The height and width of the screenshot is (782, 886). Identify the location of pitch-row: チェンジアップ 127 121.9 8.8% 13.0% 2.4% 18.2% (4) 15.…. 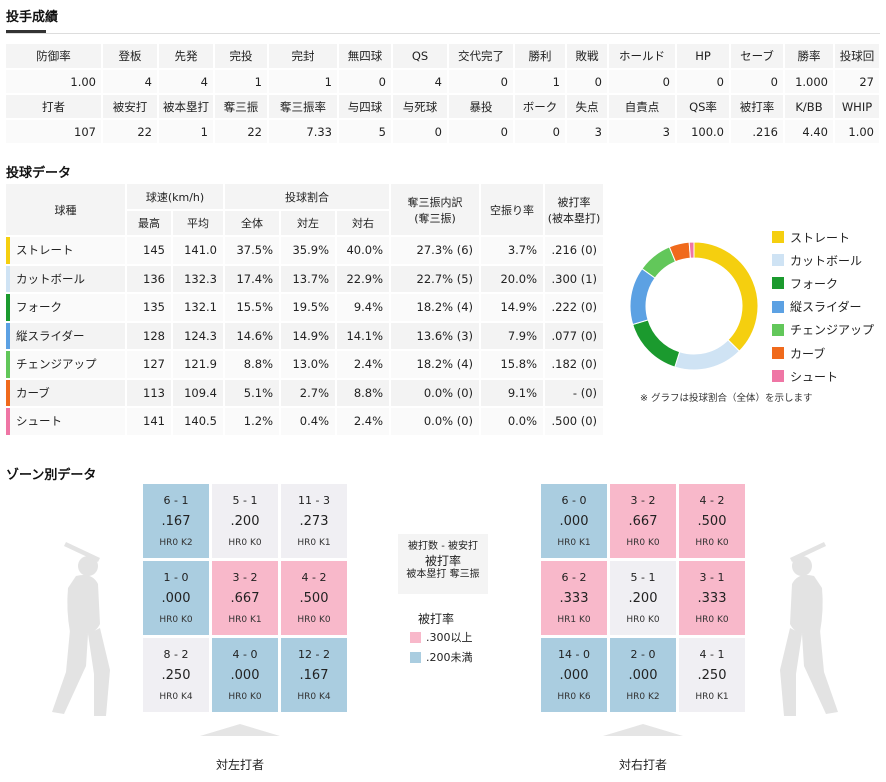
(306, 365).